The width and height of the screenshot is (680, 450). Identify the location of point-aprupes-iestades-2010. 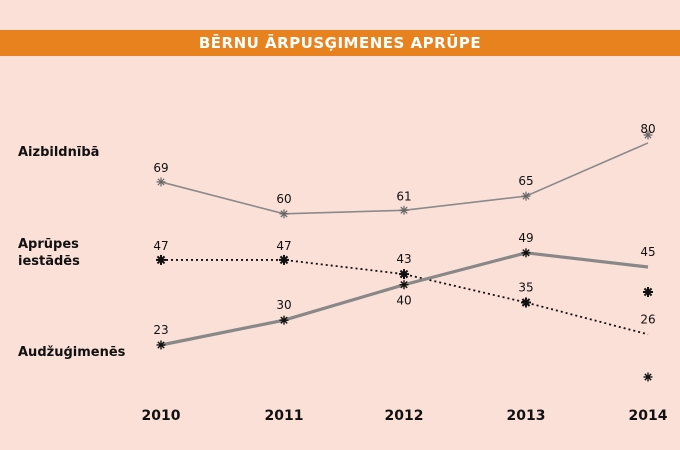
(161, 259).